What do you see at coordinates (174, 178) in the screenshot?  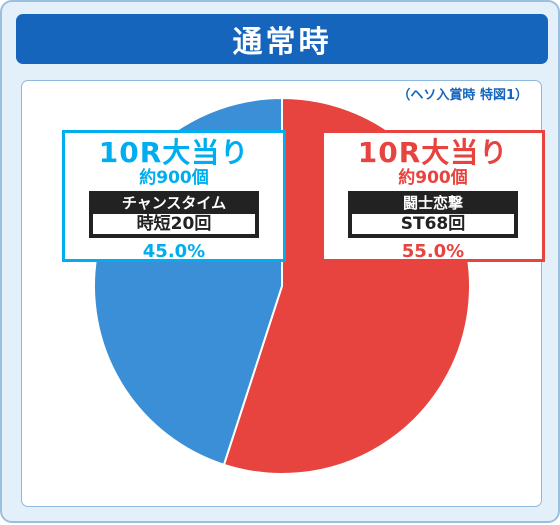 I see `label-left-sub: 約900個` at bounding box center [174, 178].